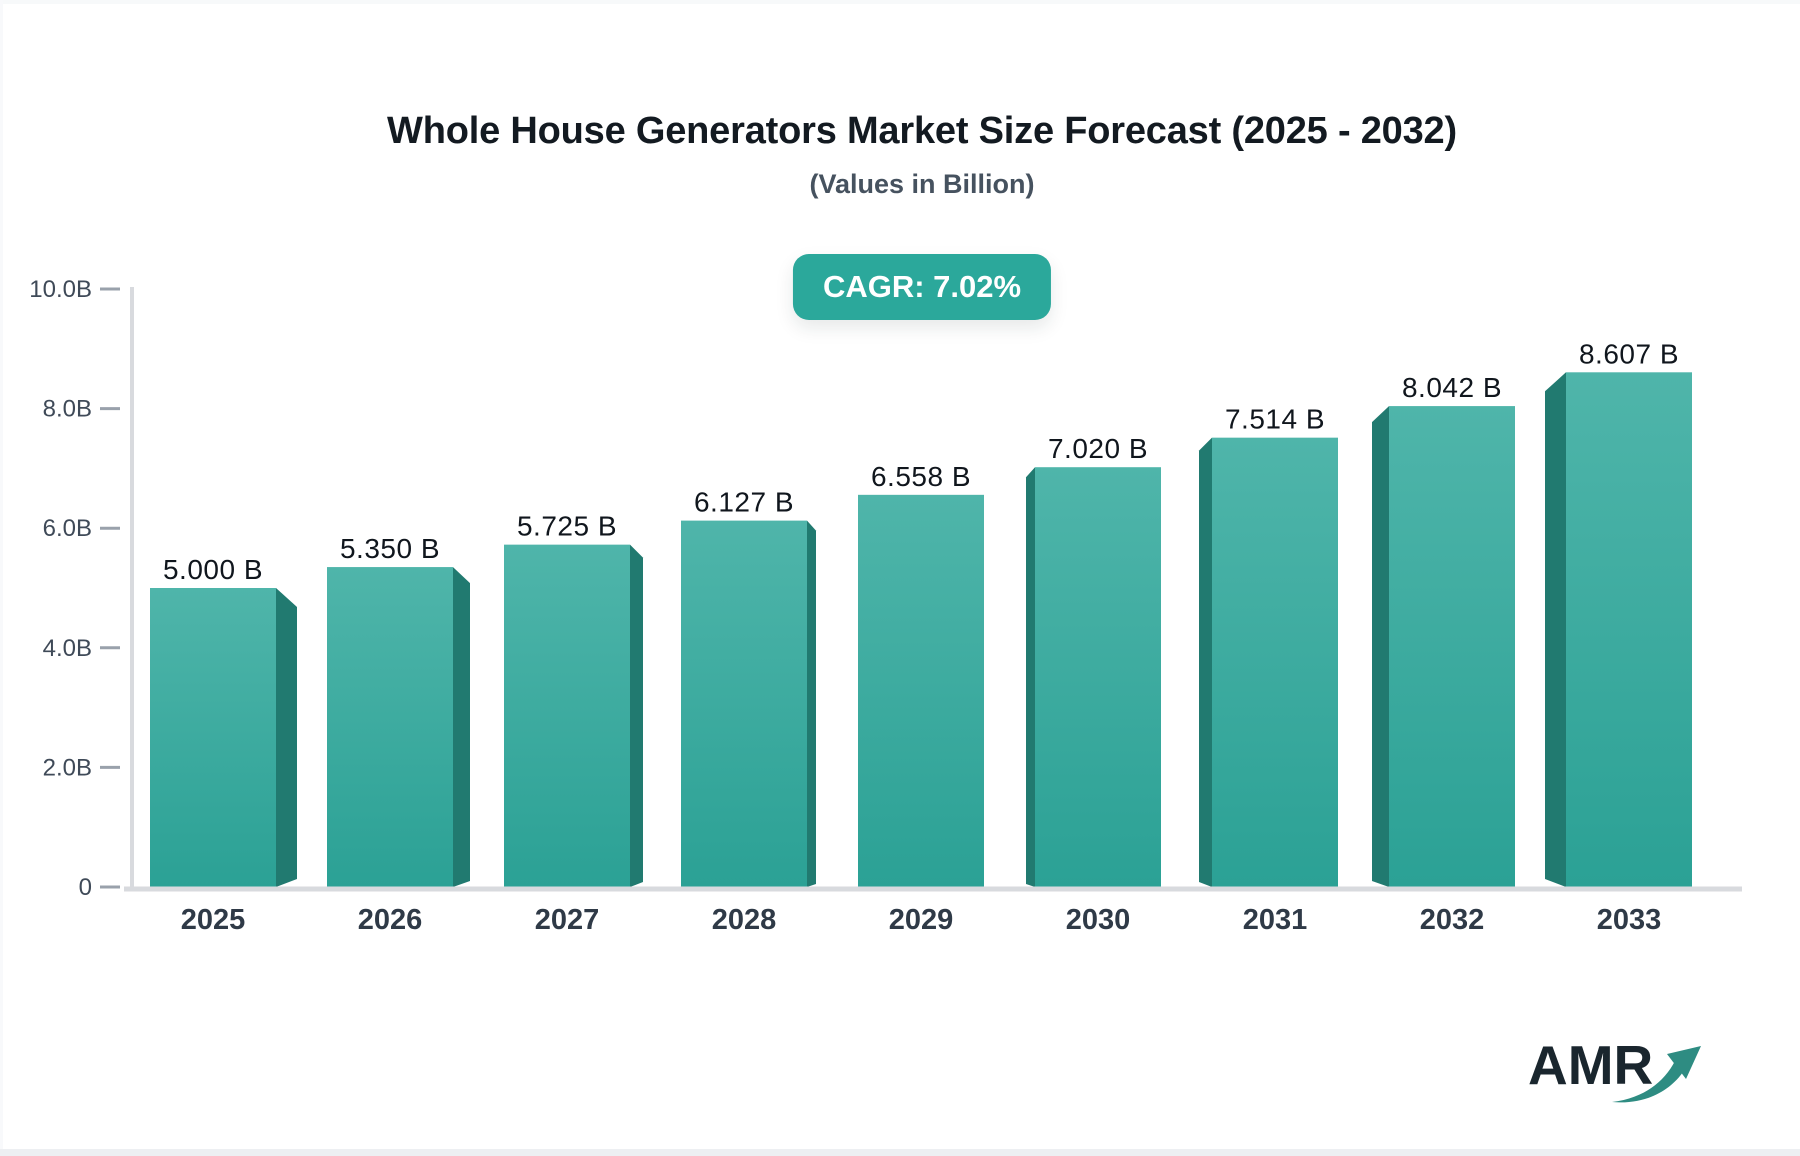 The width and height of the screenshot is (1800, 1156). Describe the element at coordinates (922, 184) in the screenshot. I see `chart-subtitle: (Values in Billion)` at that location.